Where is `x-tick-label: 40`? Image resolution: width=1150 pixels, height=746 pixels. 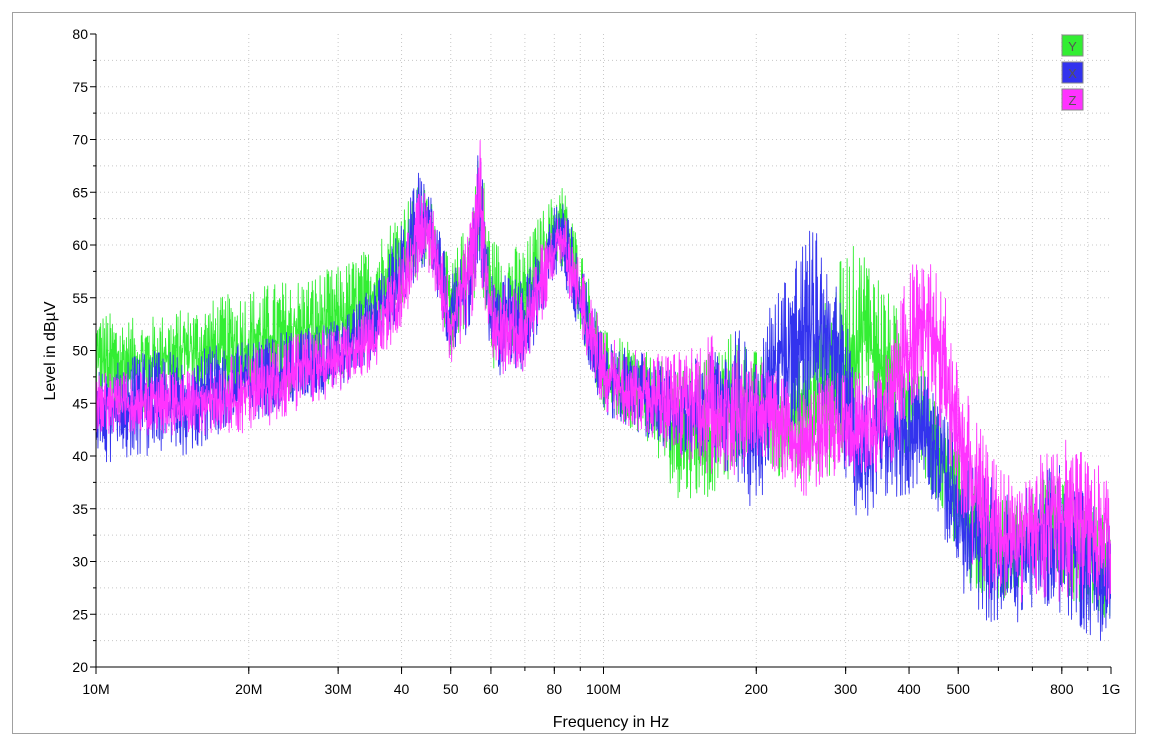
x-tick-label: 40 is located at coordinates (402, 689).